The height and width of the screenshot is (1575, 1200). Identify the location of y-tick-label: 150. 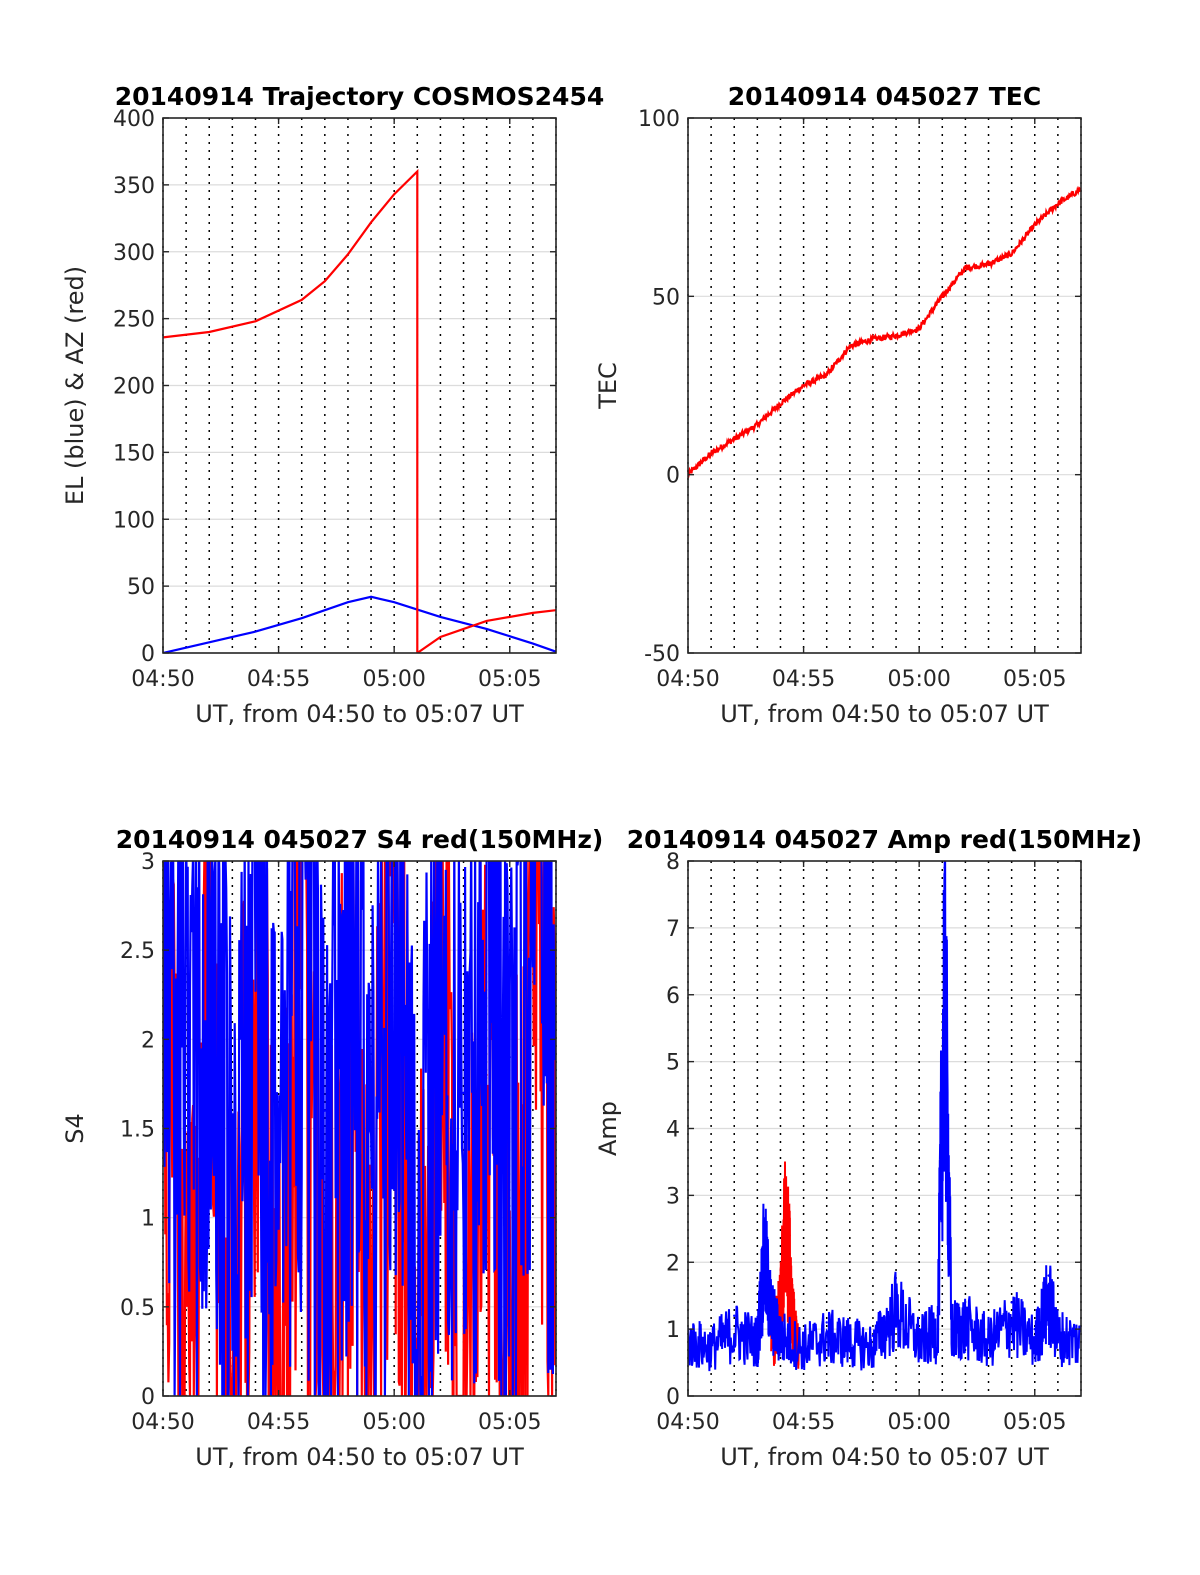
(134, 453).